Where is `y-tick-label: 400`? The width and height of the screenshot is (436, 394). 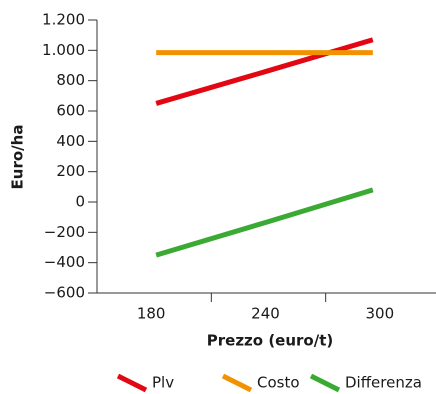 y-tick-label: 400 is located at coordinates (70, 141).